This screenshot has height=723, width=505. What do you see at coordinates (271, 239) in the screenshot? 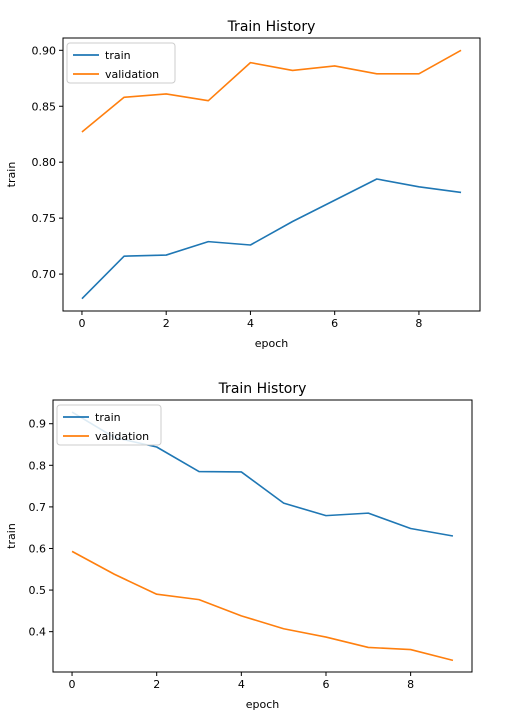
I see `series-line-train` at bounding box center [271, 239].